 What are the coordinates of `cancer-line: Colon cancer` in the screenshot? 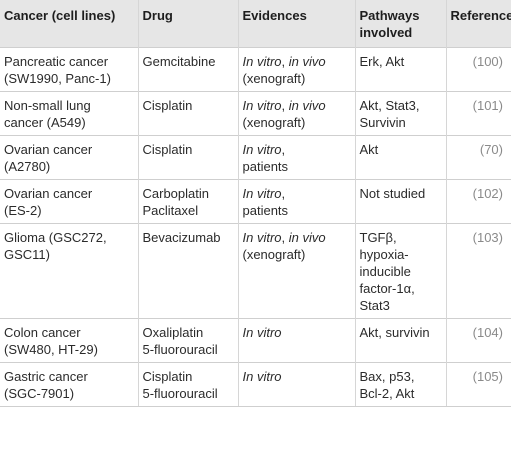 It's located at (42, 332).